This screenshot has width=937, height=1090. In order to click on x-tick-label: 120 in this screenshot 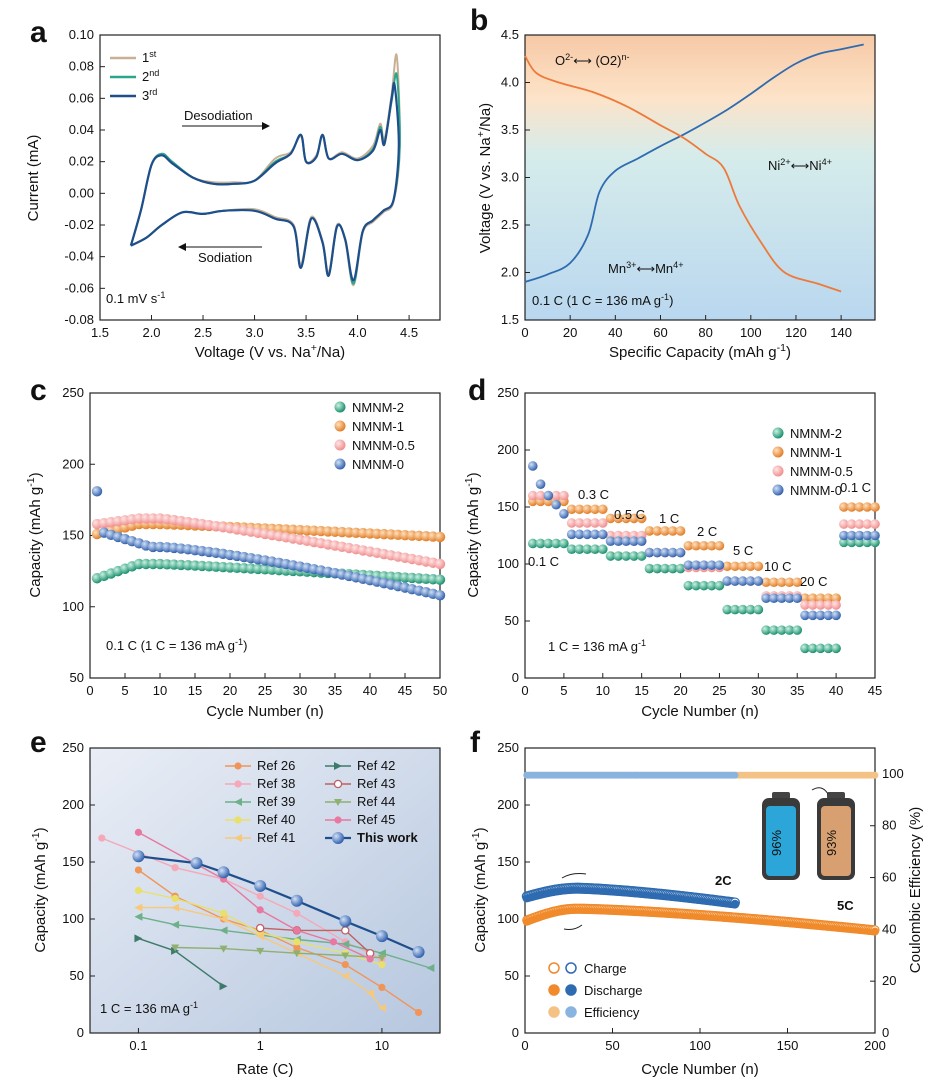, I will do `click(796, 332)`.